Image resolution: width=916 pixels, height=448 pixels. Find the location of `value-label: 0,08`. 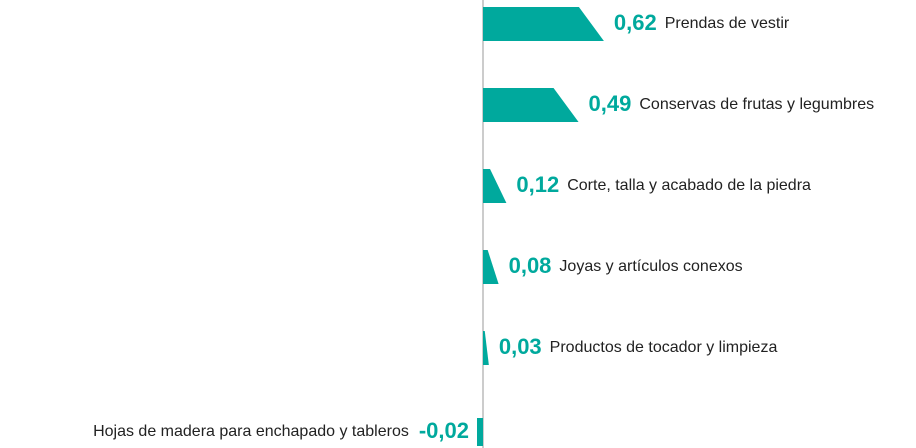

value-label: 0,08 is located at coordinates (530, 265).